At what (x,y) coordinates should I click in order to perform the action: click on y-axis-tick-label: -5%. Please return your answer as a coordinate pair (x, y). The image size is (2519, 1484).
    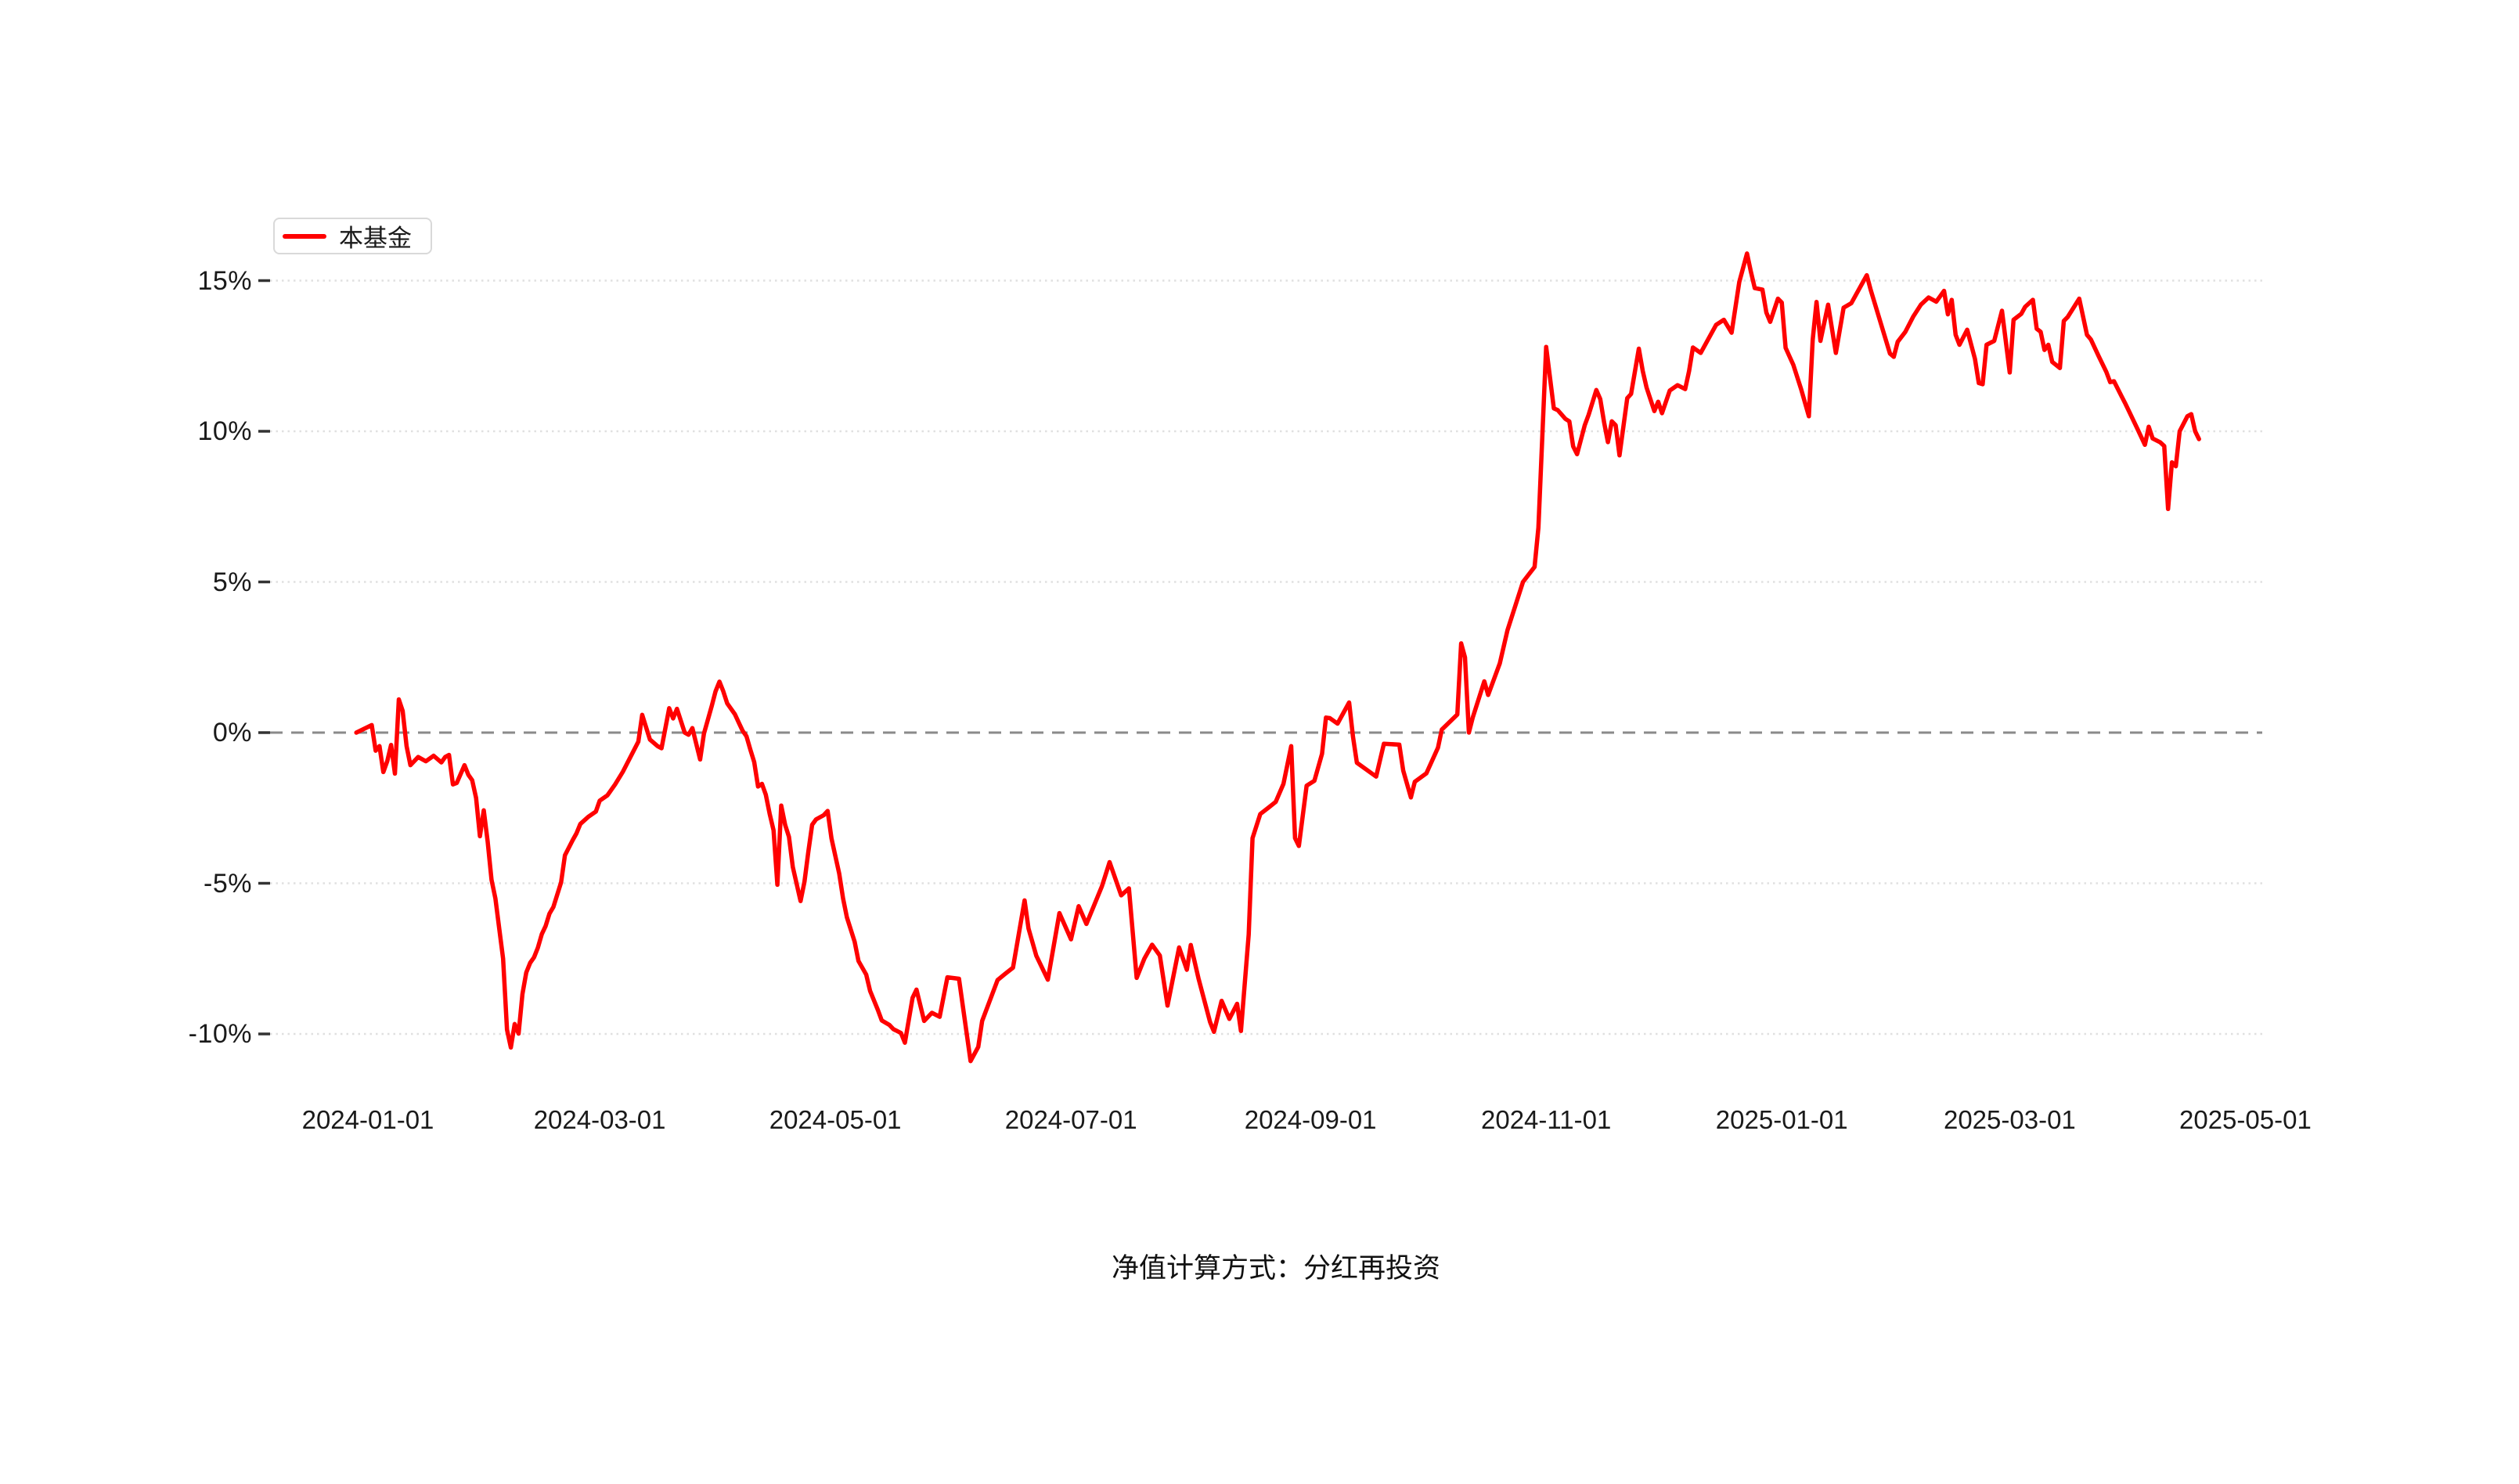
    Looking at the image, I should click on (228, 883).